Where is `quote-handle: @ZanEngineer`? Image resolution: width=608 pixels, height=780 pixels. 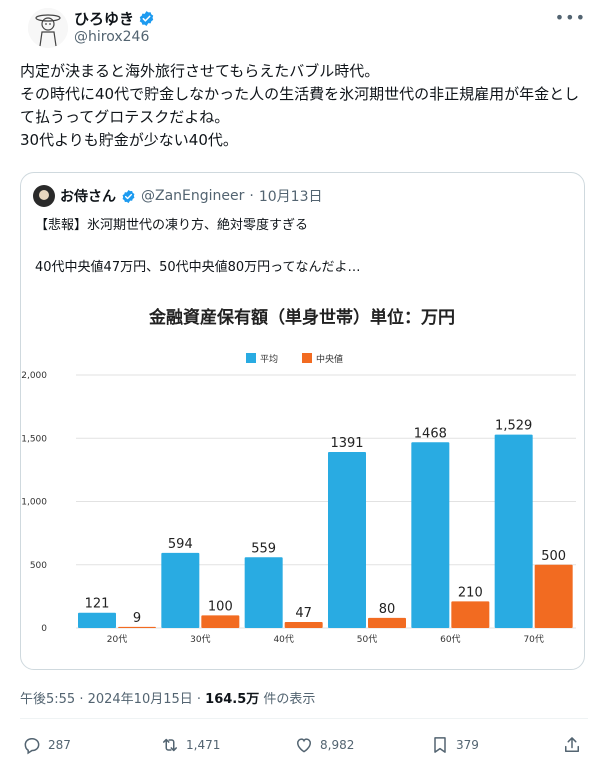
quote-handle: @ZanEngineer is located at coordinates (193, 196).